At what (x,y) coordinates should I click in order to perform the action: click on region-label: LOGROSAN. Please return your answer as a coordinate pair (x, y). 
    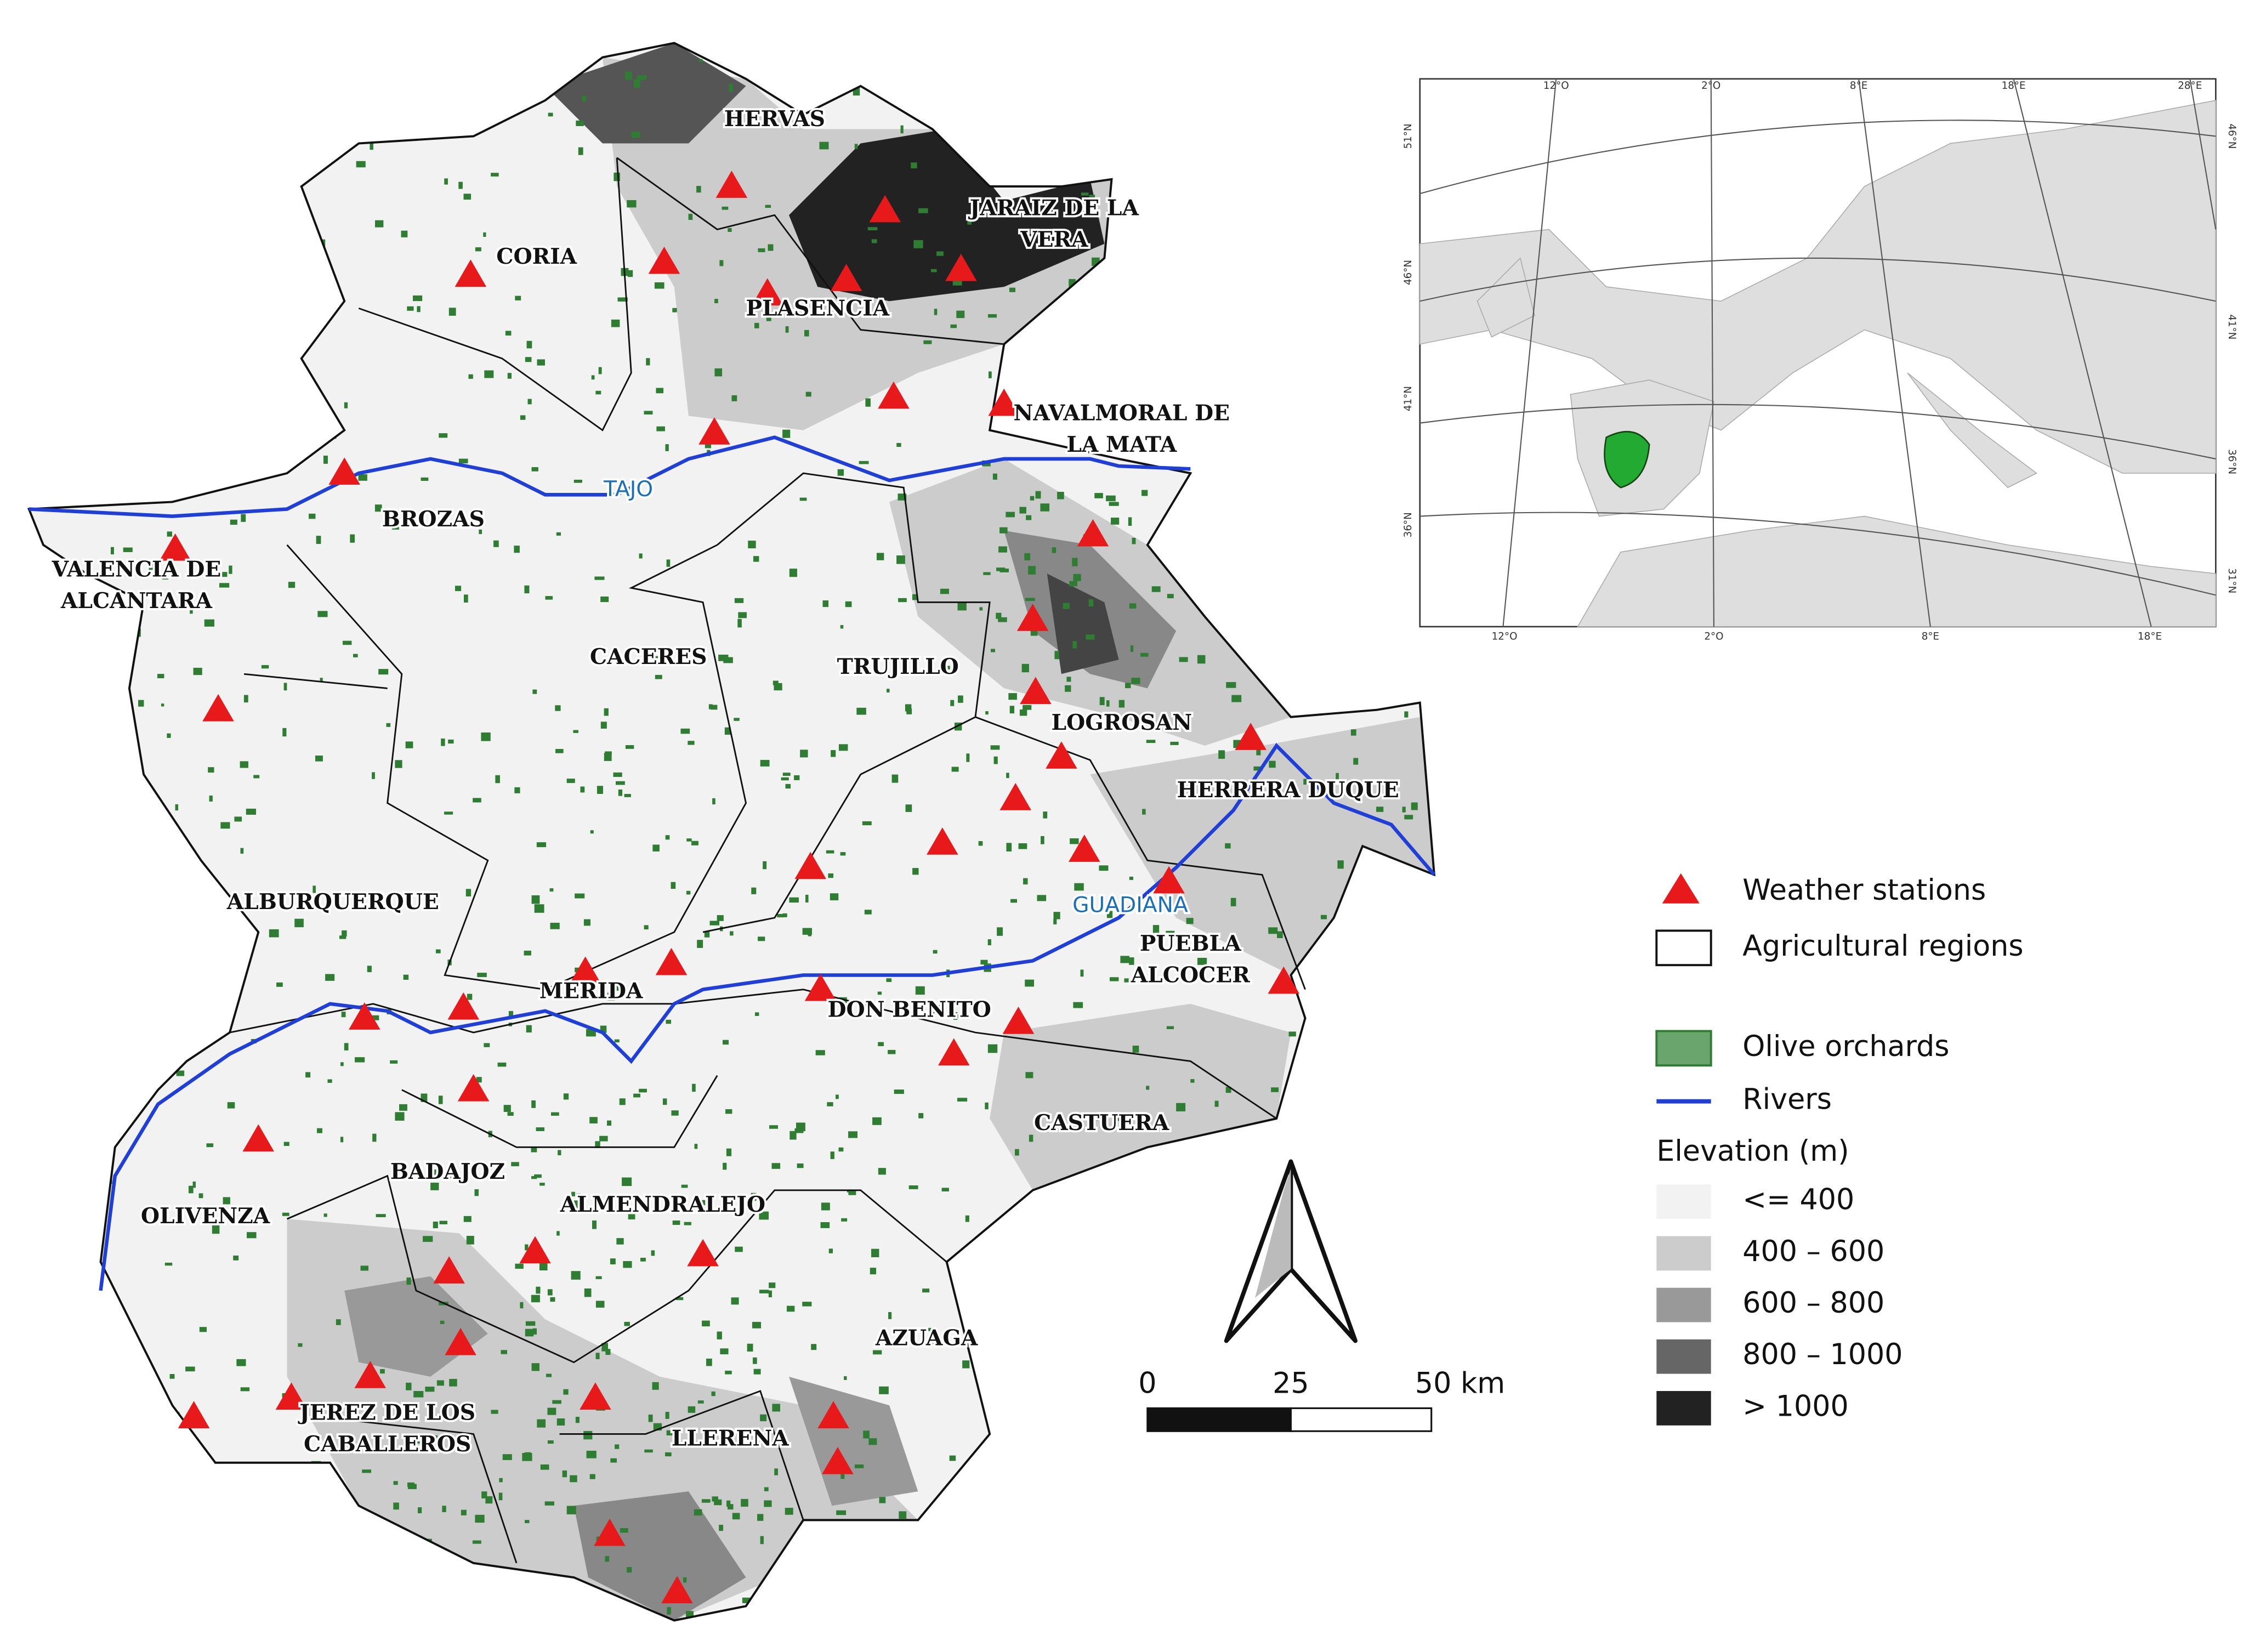
    Looking at the image, I should click on (1121, 722).